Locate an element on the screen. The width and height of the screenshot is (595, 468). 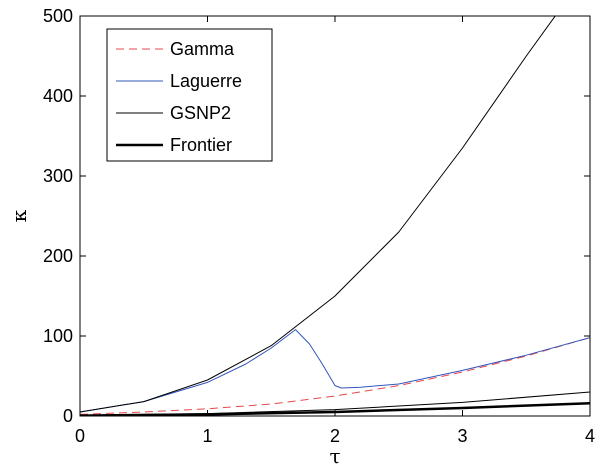
x-tick-label: 0 is located at coordinates (80, 436).